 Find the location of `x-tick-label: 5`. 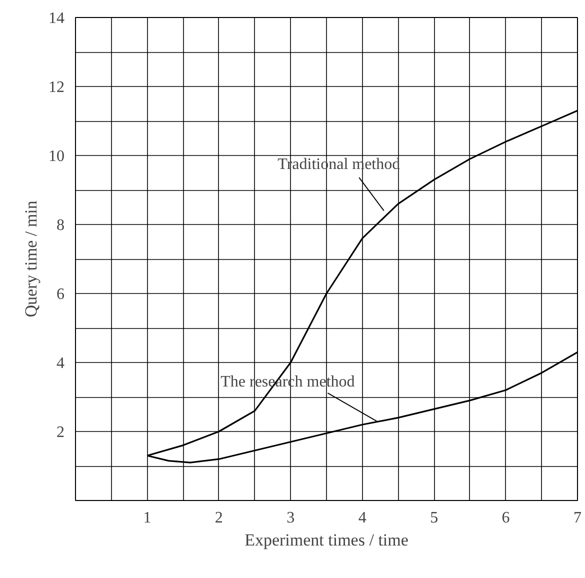

x-tick-label: 5 is located at coordinates (434, 518).